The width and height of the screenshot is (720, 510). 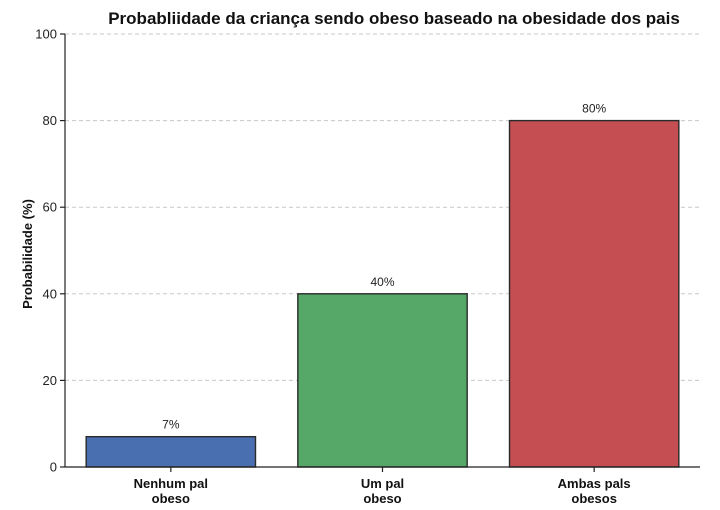 What do you see at coordinates (50, 207) in the screenshot?
I see `y-tick-label: 60` at bounding box center [50, 207].